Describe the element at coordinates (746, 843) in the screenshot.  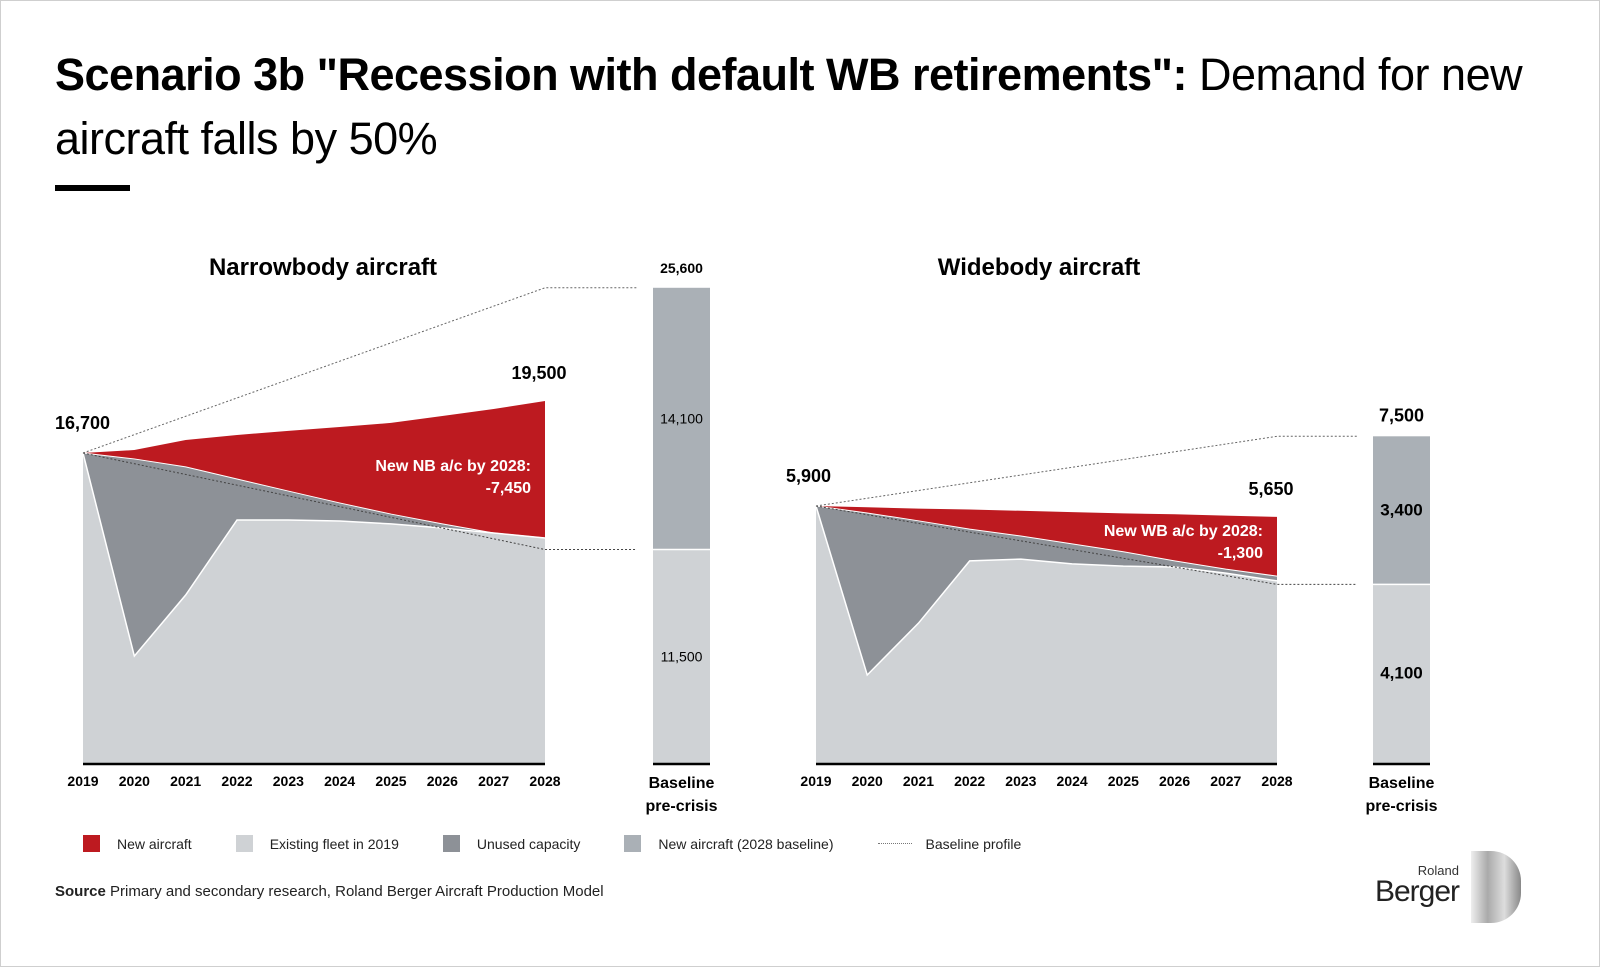
I see `legend-label: New aircraft (2028 baseline)` at that location.